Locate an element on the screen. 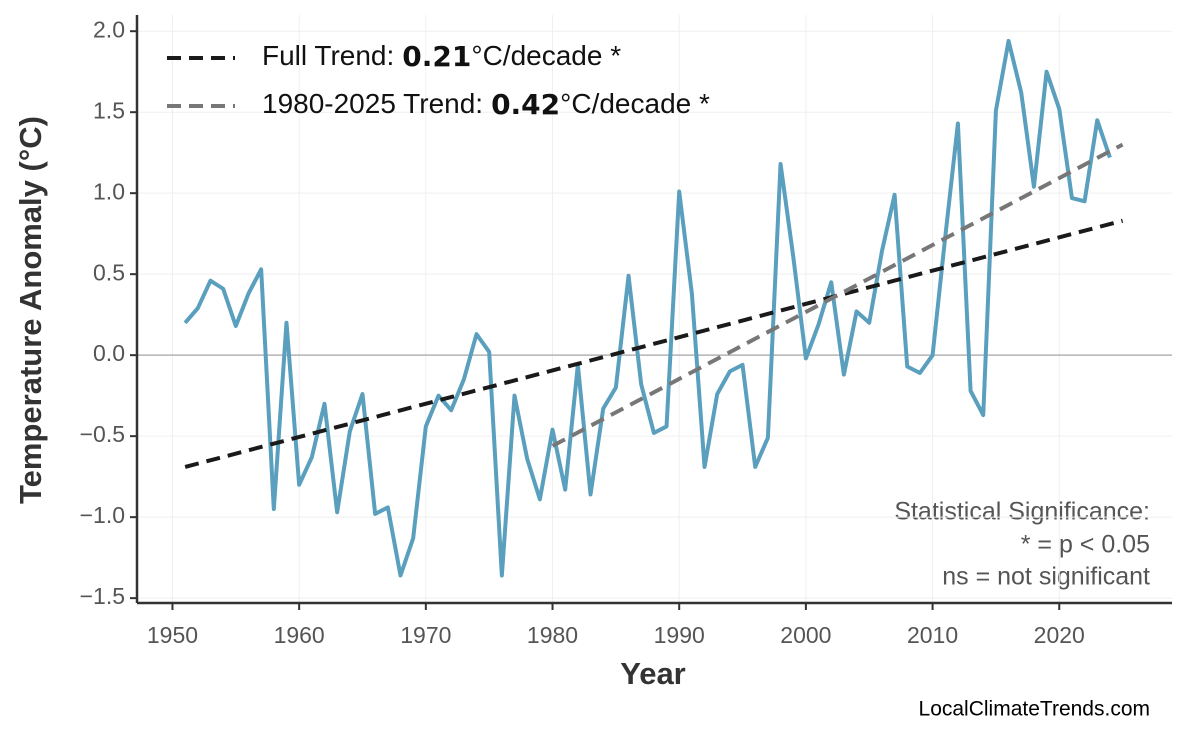 This screenshot has width=1186, height=737. y-axis-title: Temperature Anomaly (°C) is located at coordinates (30, 310).